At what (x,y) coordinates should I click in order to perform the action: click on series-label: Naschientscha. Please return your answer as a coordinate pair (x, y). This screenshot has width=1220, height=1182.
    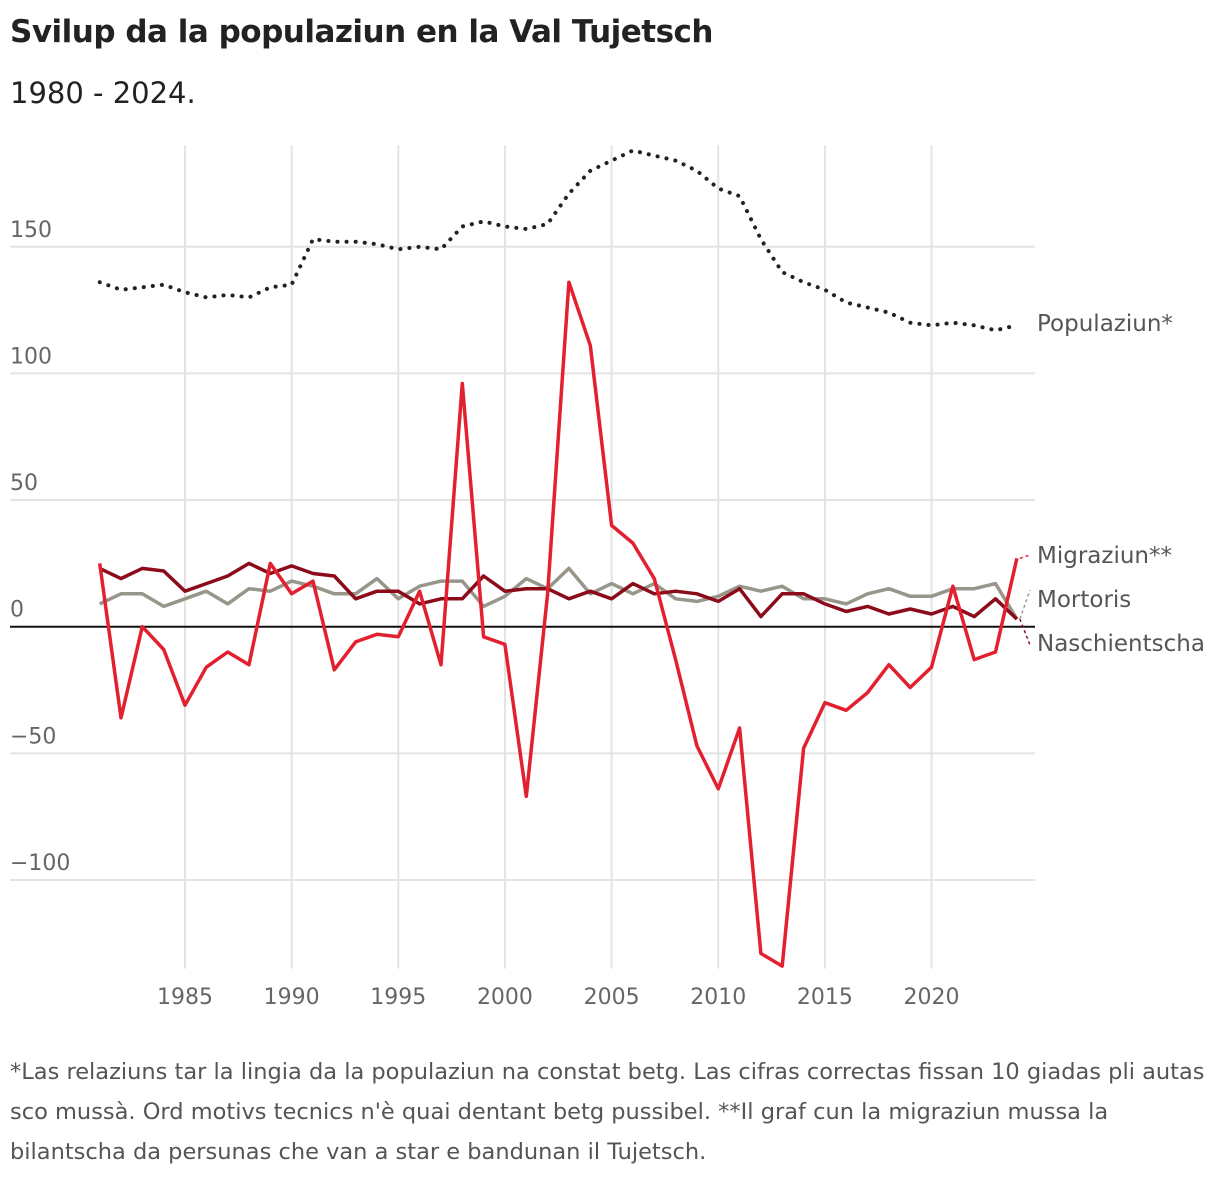
    Looking at the image, I should click on (1121, 644).